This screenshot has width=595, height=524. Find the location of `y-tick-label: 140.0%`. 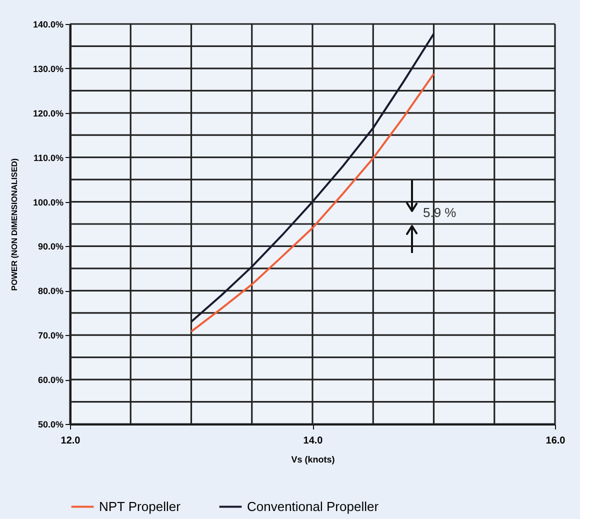

y-tick-label: 140.0% is located at coordinates (48, 25).